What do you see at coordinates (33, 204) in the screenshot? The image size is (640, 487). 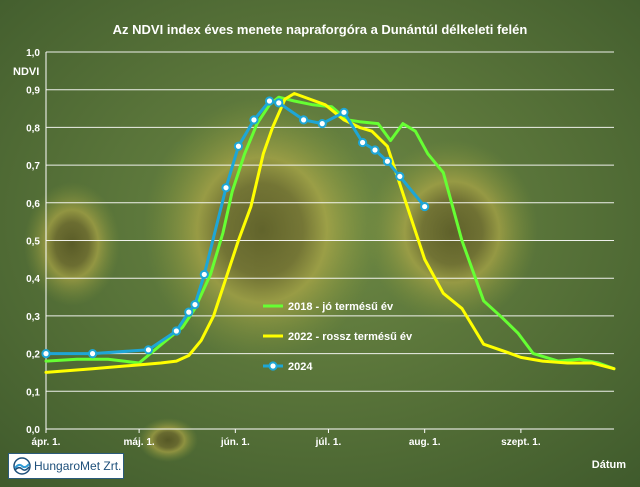 I see `y-tick-label: 0,6` at bounding box center [33, 204].